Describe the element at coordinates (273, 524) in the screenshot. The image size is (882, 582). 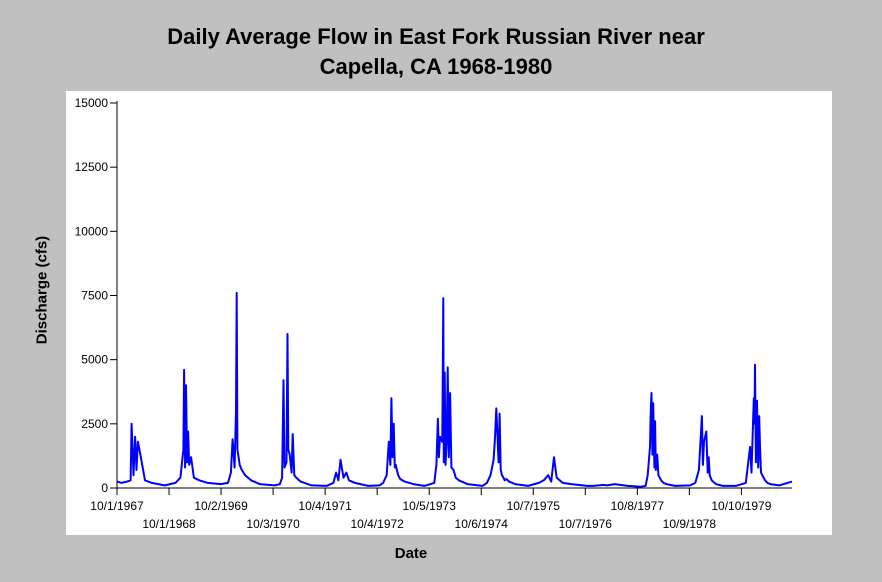
I see `x-tick-label: 10/3/1970` at that location.